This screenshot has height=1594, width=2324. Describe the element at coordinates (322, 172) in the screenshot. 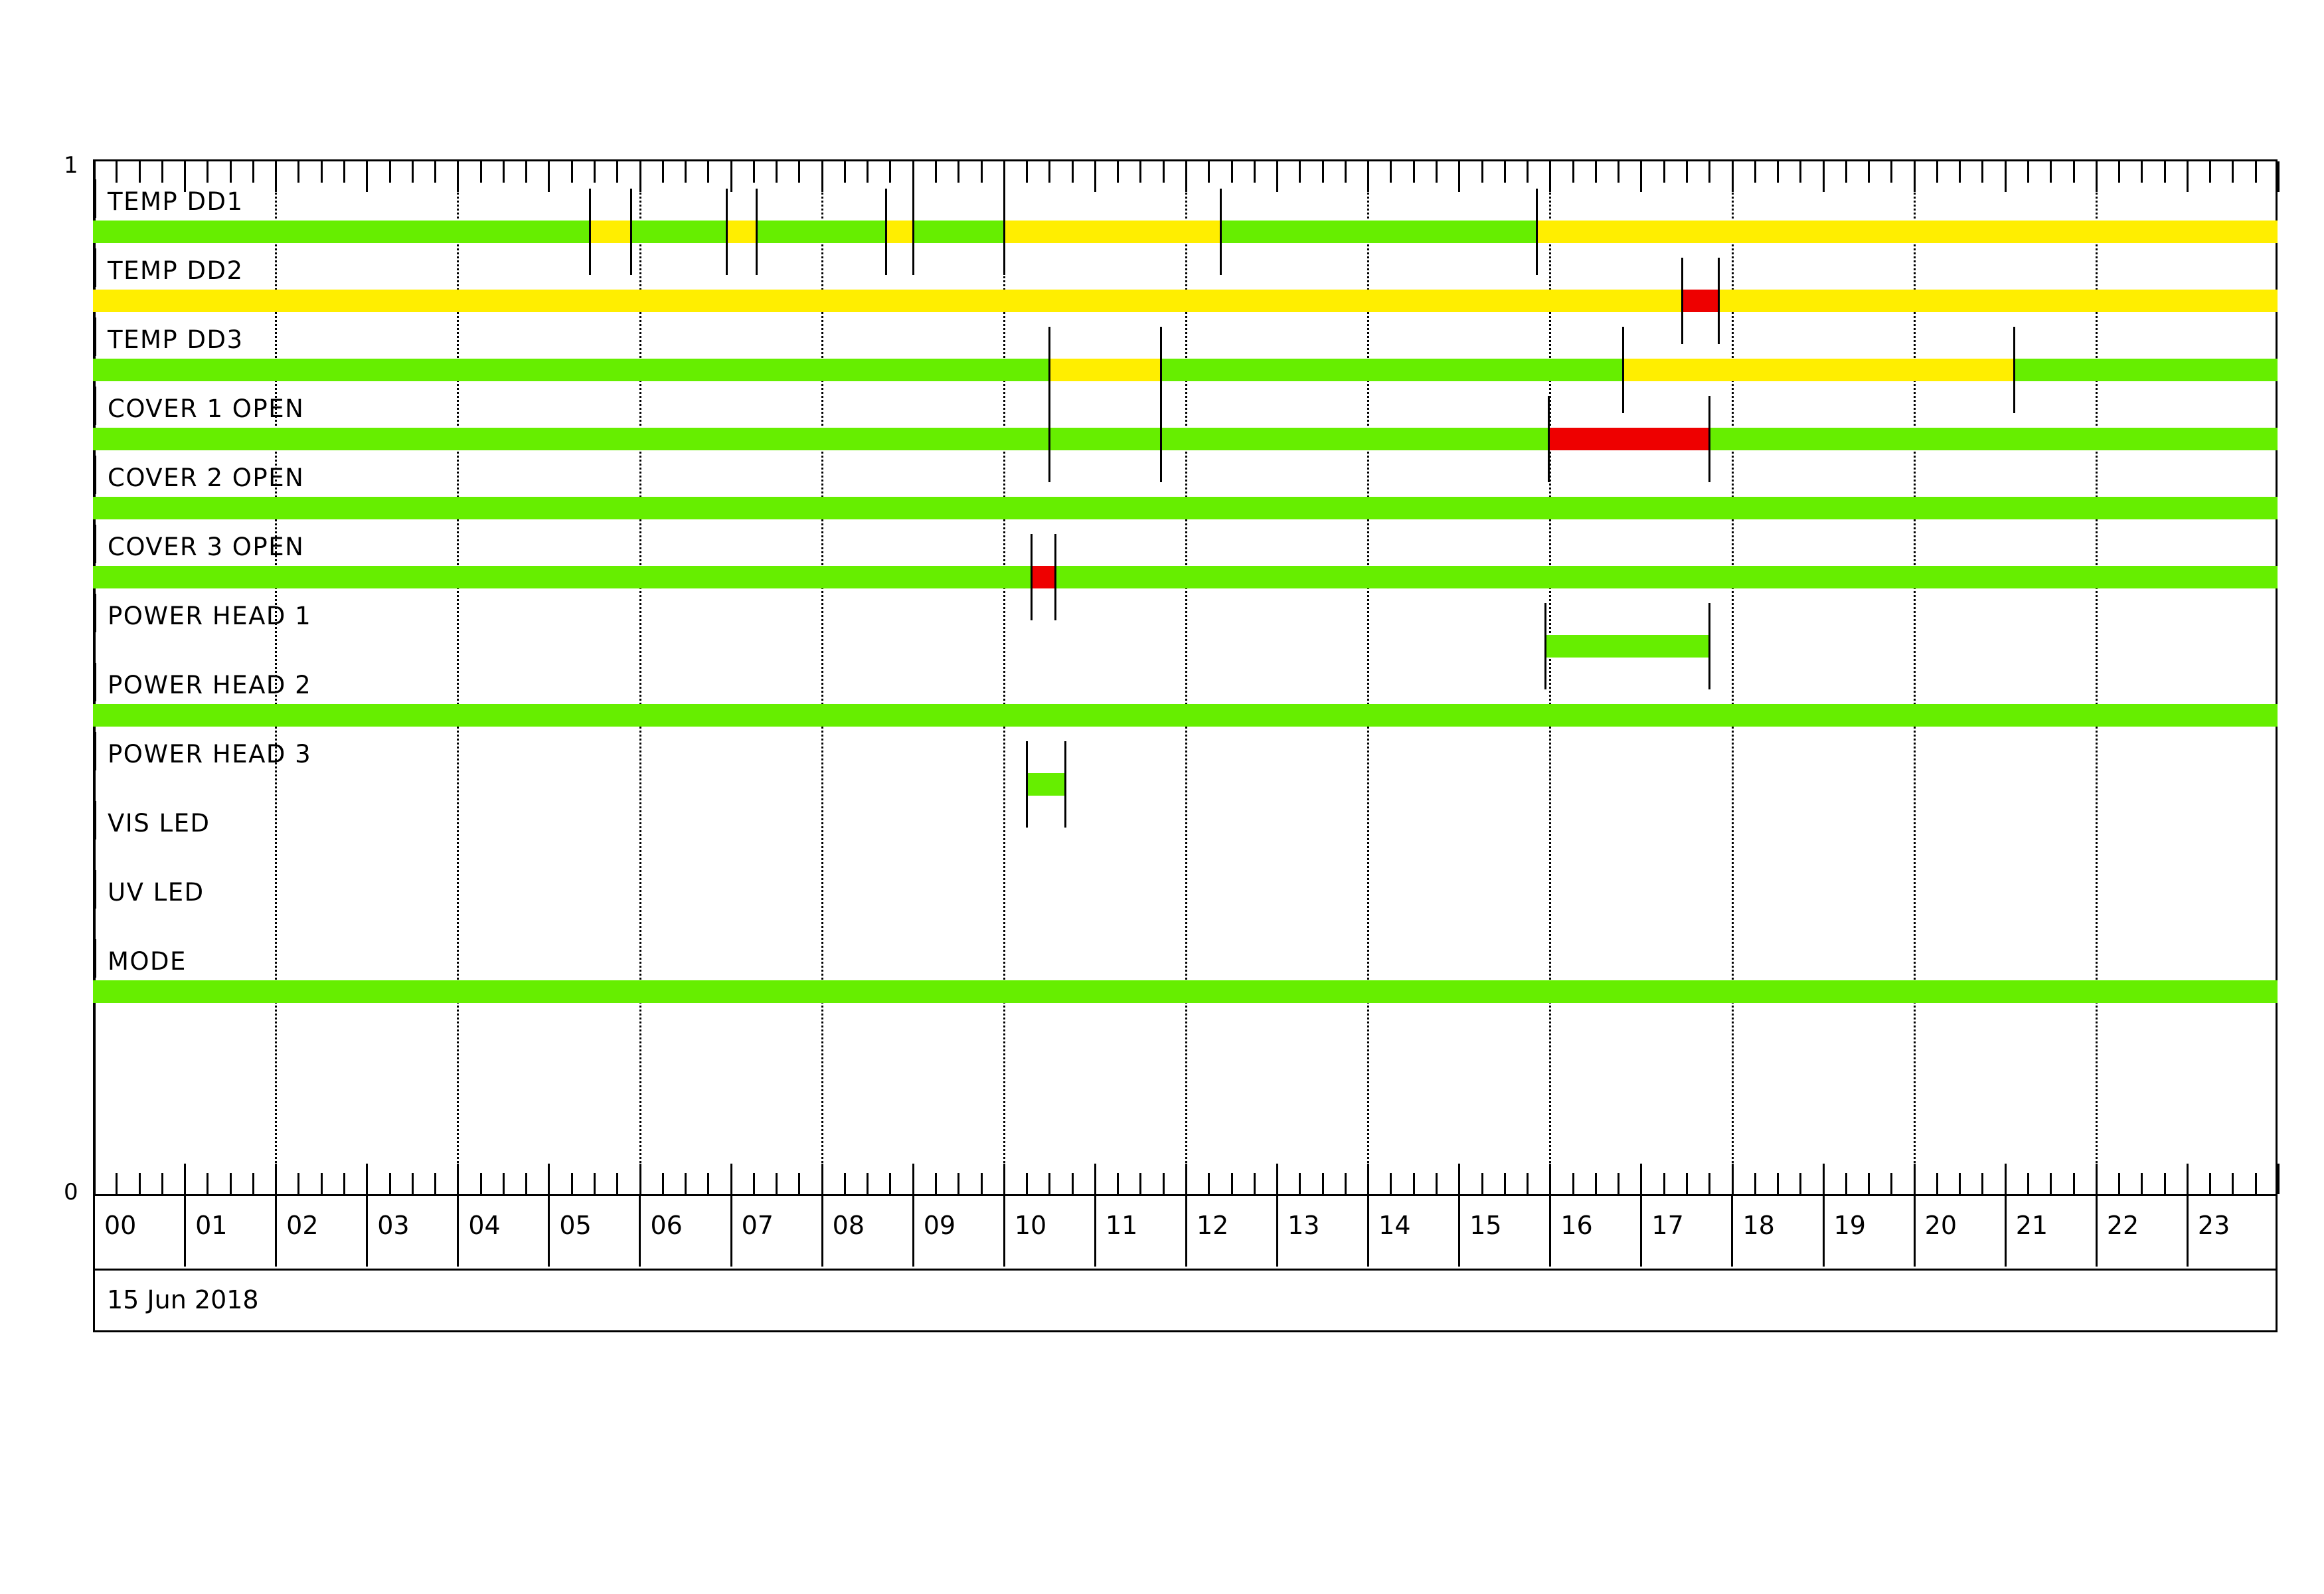

I see `tick-top-2.50` at that location.